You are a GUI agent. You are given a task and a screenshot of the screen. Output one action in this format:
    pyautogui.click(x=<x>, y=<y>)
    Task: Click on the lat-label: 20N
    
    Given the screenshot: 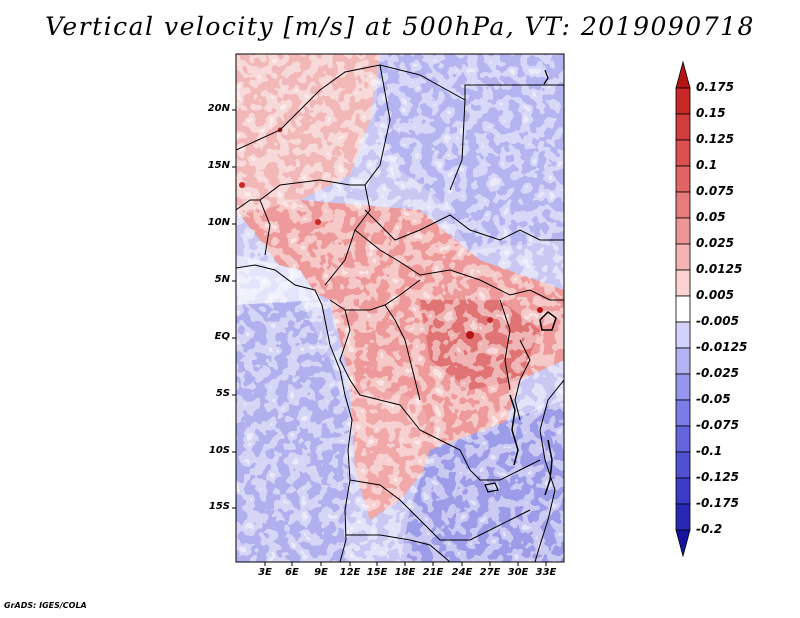 What is the action you would take?
    pyautogui.click(x=218, y=108)
    